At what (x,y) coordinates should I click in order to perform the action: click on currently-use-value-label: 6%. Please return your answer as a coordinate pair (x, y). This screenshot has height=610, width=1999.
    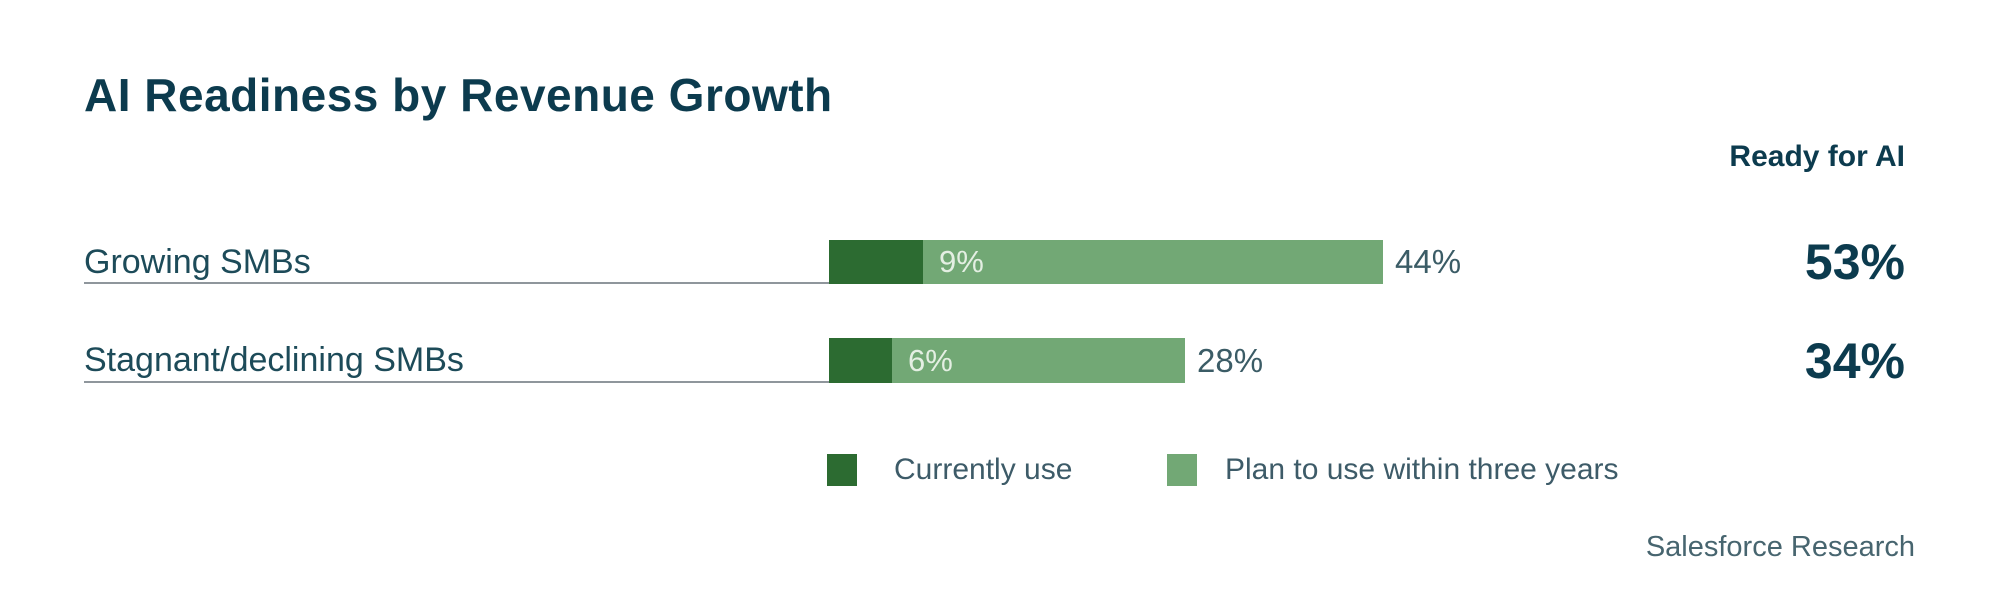
    Looking at the image, I should click on (930, 360).